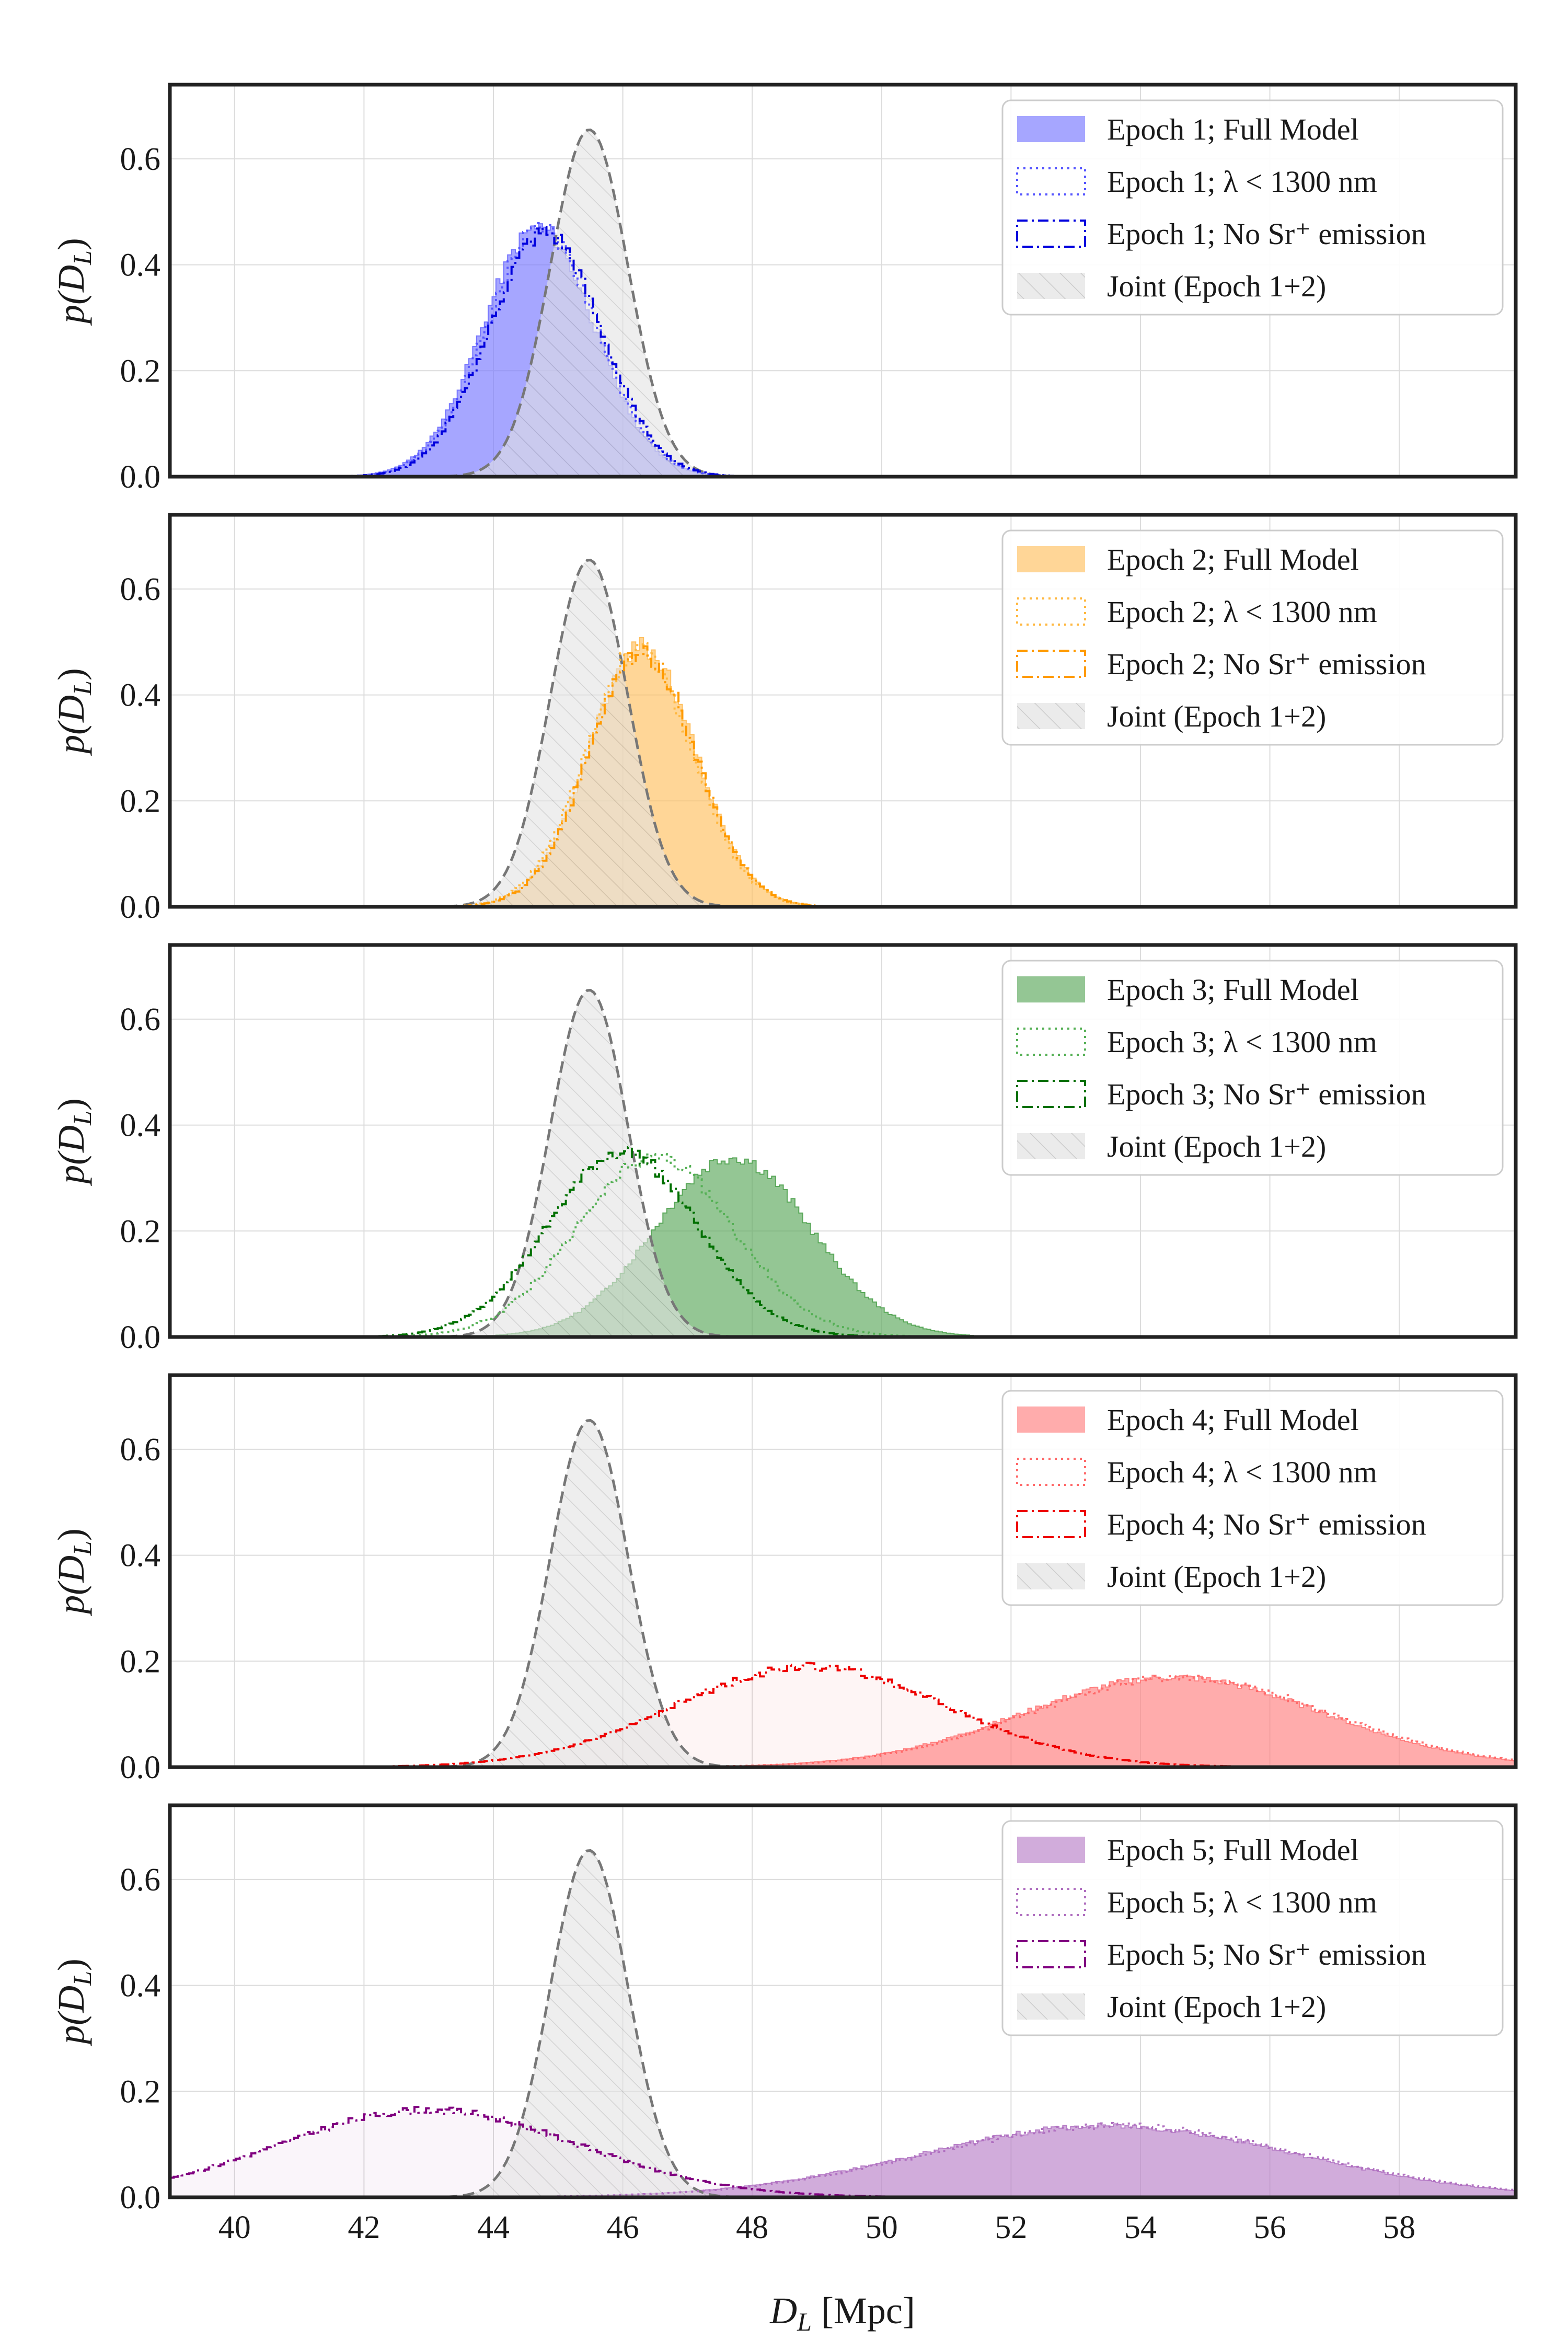 The height and width of the screenshot is (2352, 1568). Describe the element at coordinates (1233, 129) in the screenshot. I see `legend-label: Epoch 1; Full Model` at that location.